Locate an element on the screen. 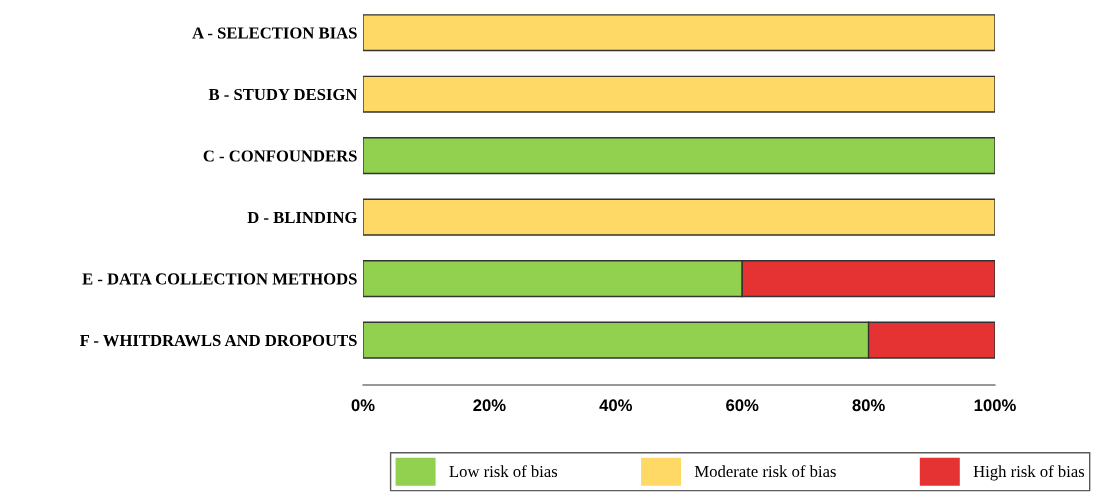 Image resolution: width=1113 pixels, height=499 pixels. y-tick-label: D - BLINDING is located at coordinates (302, 217).